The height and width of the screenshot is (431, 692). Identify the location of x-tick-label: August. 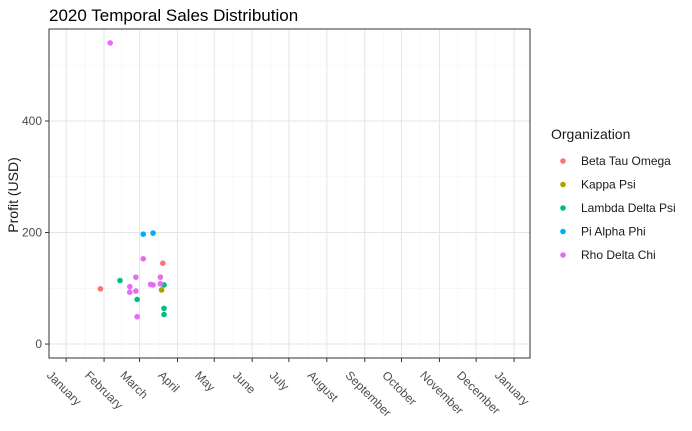
(323, 386).